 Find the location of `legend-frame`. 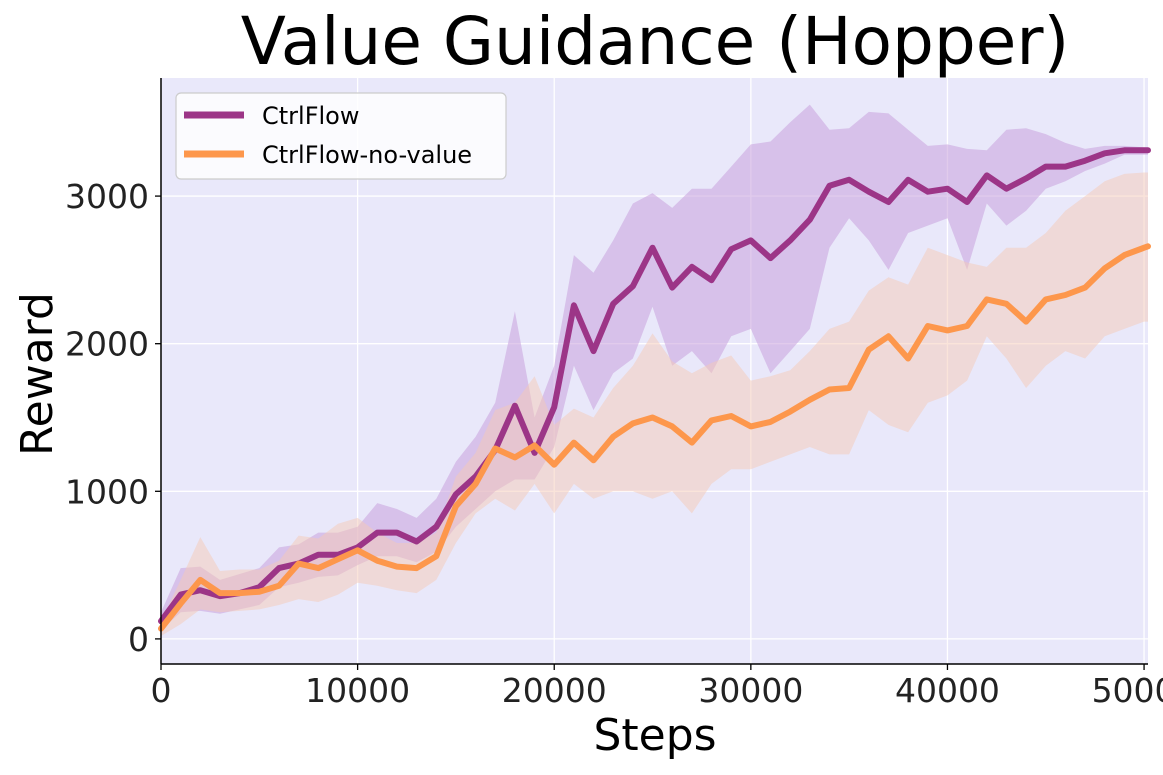

legend-frame is located at coordinates (341, 136).